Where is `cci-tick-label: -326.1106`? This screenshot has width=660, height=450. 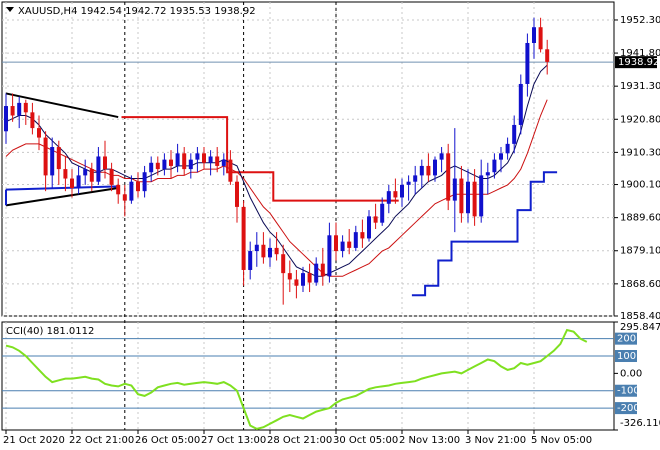
cci-tick-label: -326.1106 is located at coordinates (640, 423).